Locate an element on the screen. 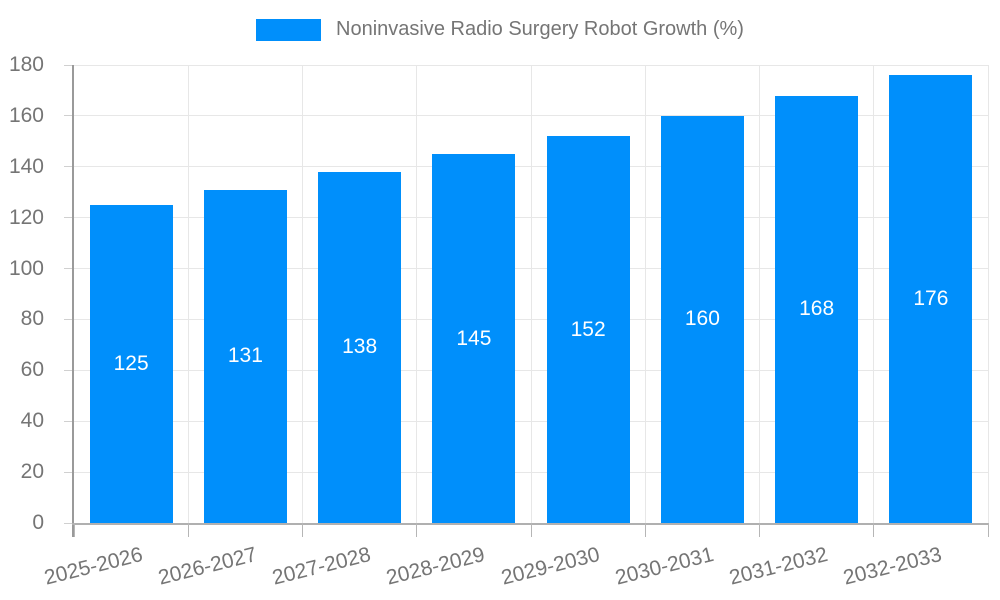 The height and width of the screenshot is (600, 1000). x-axis-category-label: 2026-2027 is located at coordinates (207, 566).